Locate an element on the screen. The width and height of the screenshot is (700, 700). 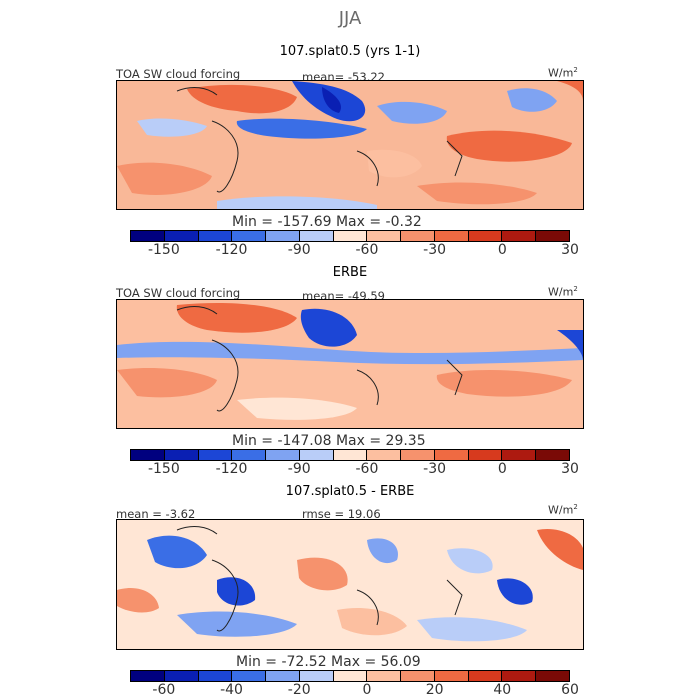
colorbar-tick-label: -40 is located at coordinates (231, 690).